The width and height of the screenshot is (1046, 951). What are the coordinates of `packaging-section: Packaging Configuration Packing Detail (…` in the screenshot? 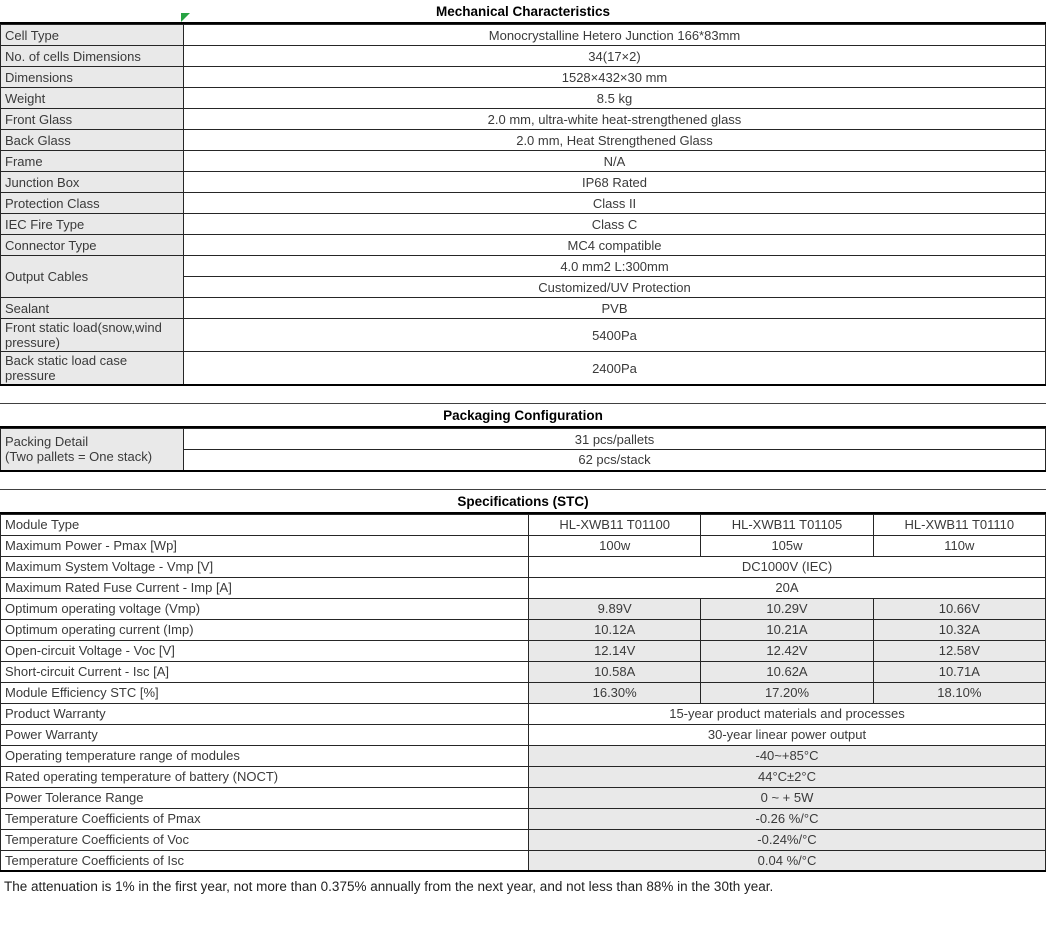 It's located at (523, 437).